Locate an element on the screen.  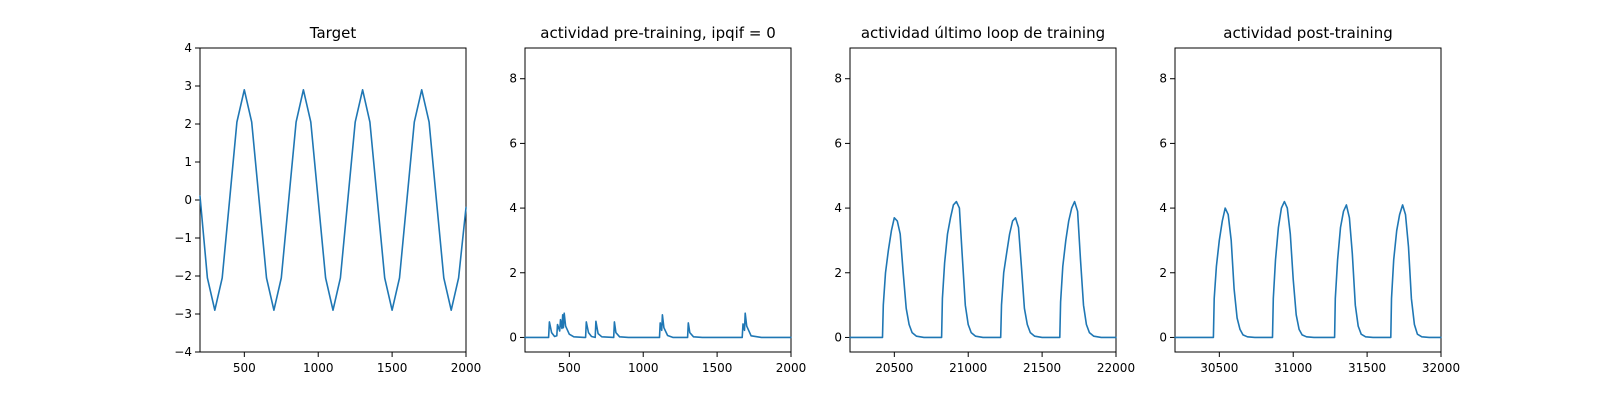
subplot-title: actividad último loop de training is located at coordinates (983, 33).